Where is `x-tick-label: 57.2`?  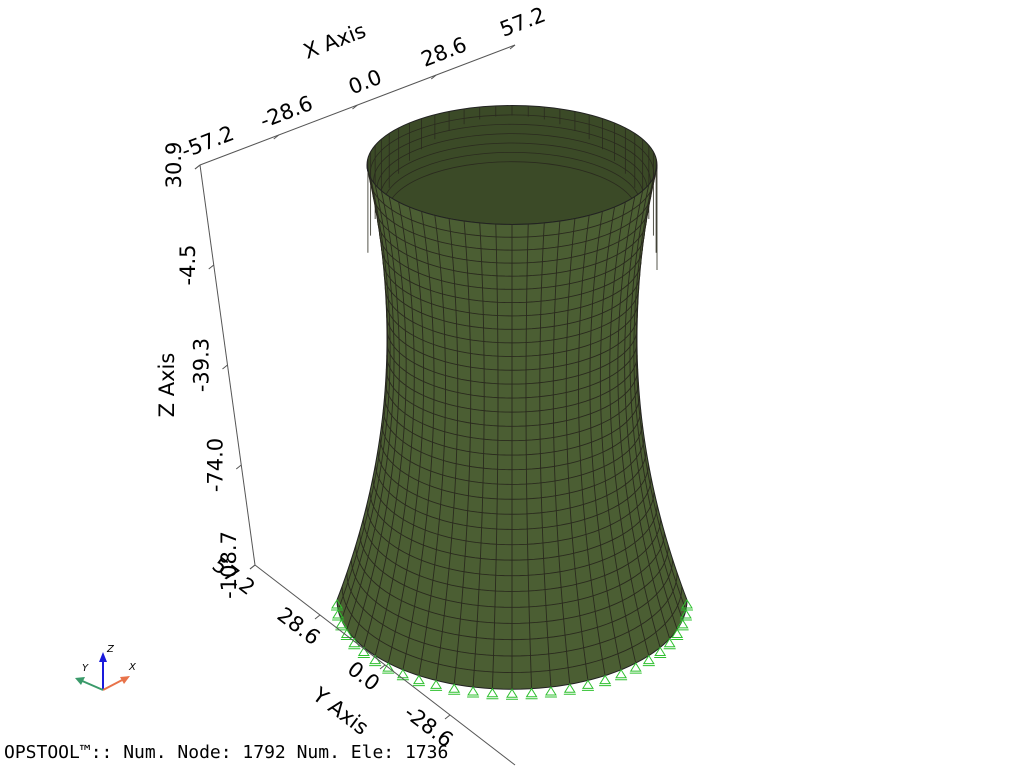 x-tick-label: 57.2 is located at coordinates (523, 21).